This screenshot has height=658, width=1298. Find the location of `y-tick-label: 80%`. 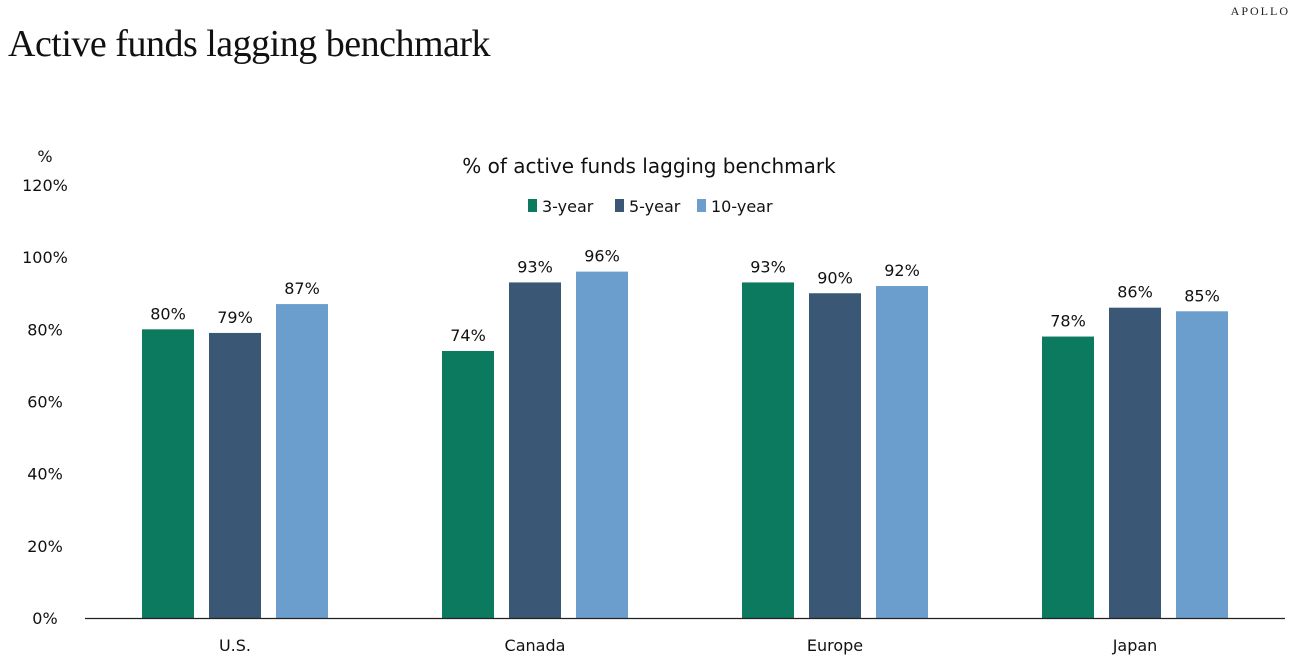

y-tick-label: 80% is located at coordinates (45, 329).